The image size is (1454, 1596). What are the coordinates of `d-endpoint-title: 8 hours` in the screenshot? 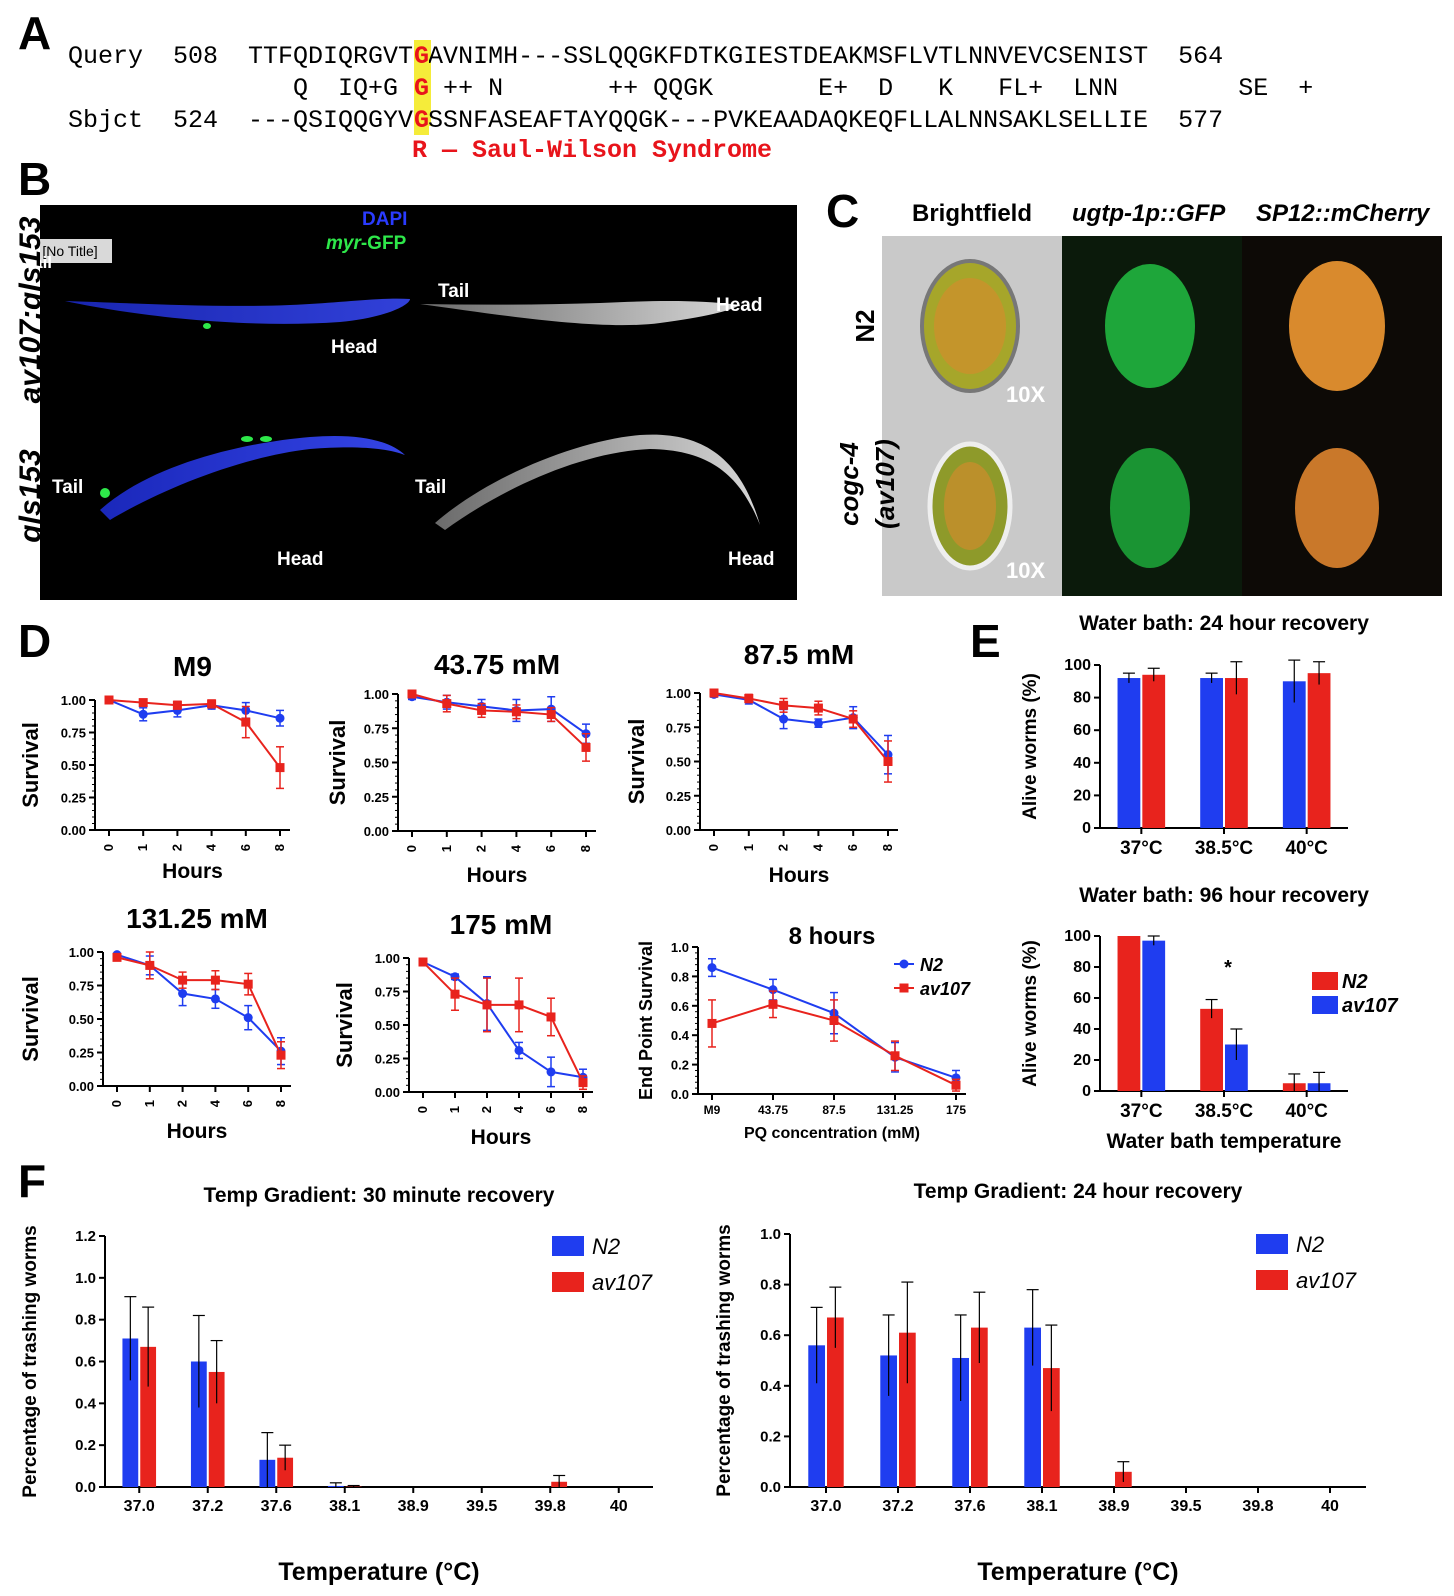 It's located at (832, 936).